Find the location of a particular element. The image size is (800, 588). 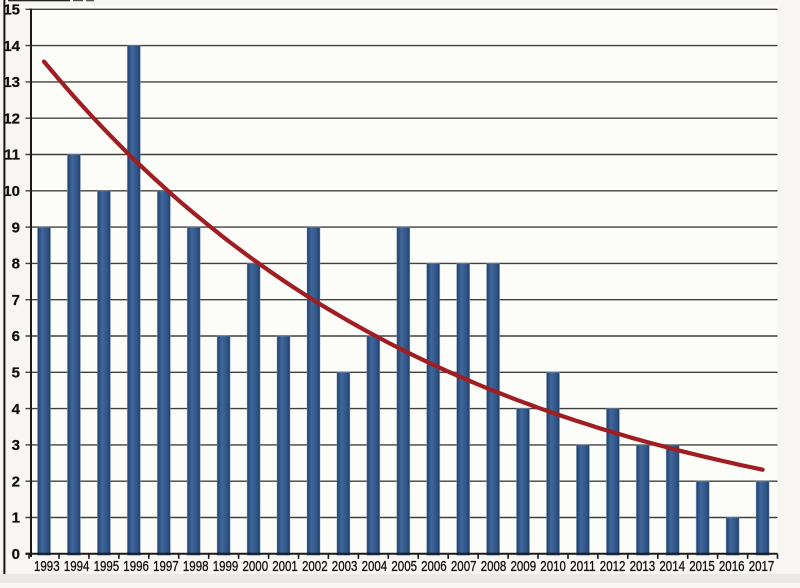

svg-text: 14 is located at coordinates (11, 46).